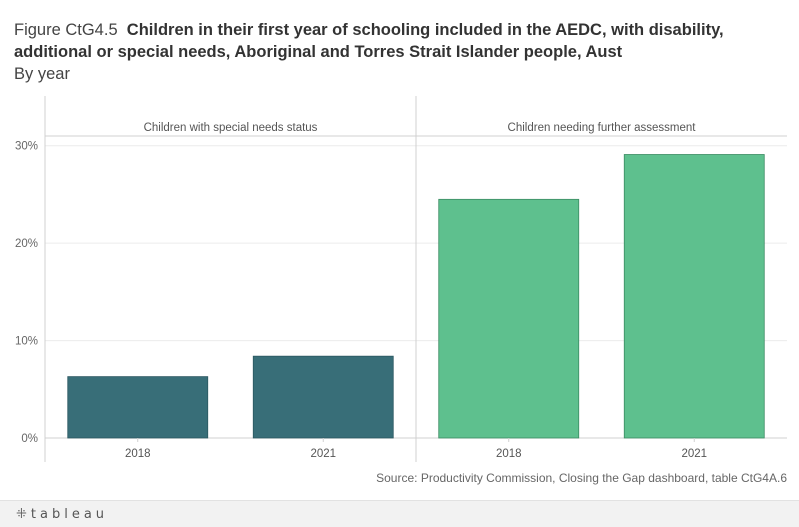 The image size is (799, 527). I want to click on y-tick-label: 30%, so click(26, 147).